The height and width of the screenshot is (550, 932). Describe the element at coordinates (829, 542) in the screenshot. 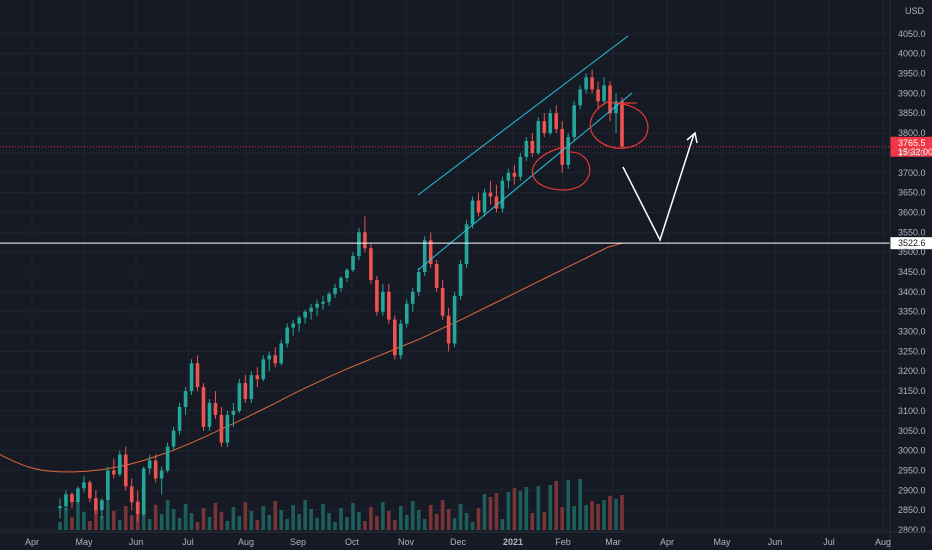

I see `time-tick-label: Jul` at that location.